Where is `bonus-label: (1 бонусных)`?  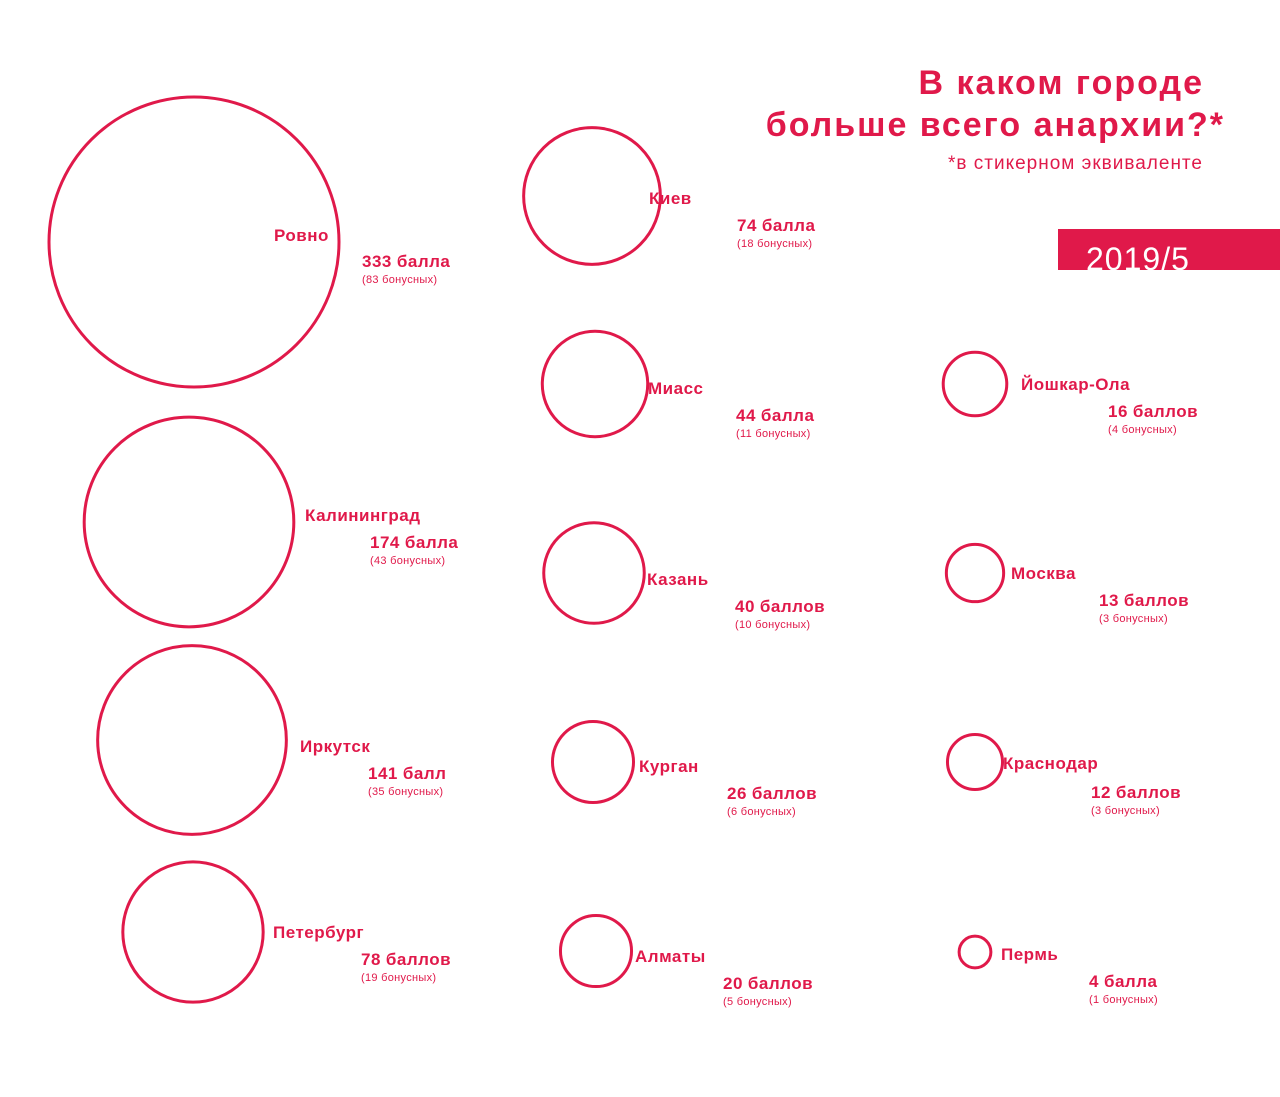
bonus-label: (1 бонусных) is located at coordinates (1123, 1000).